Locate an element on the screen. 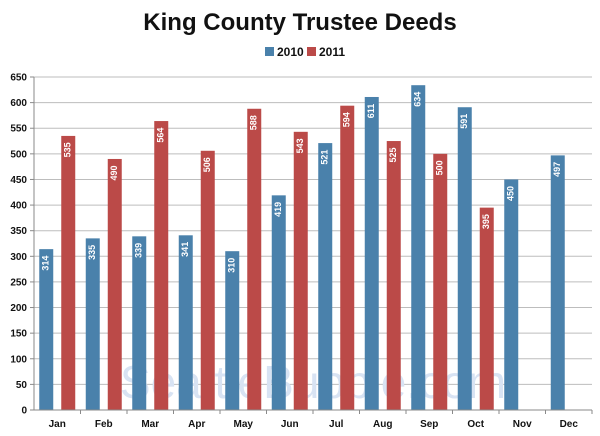 The height and width of the screenshot is (436, 600). data-label-2010-aug: 611 is located at coordinates (371, 111).